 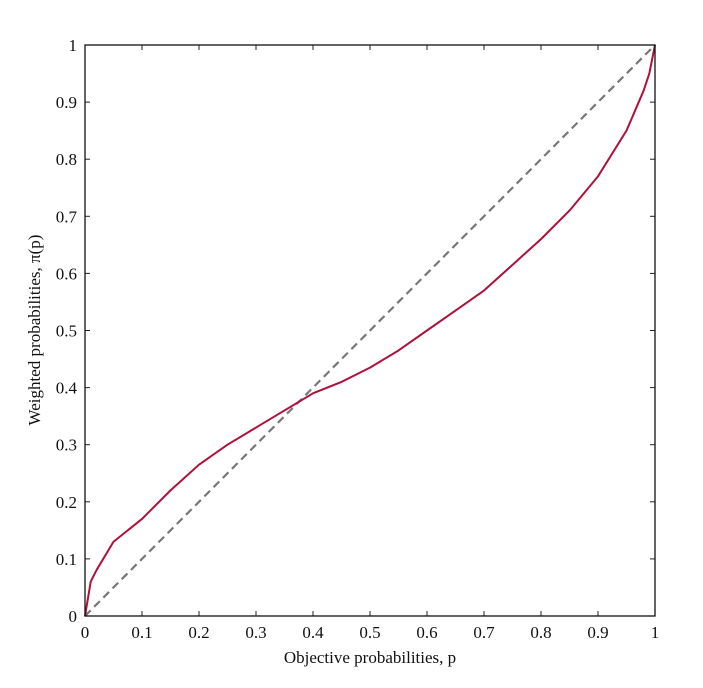 I want to click on y-tick-label: 0.1, so click(x=66, y=559).